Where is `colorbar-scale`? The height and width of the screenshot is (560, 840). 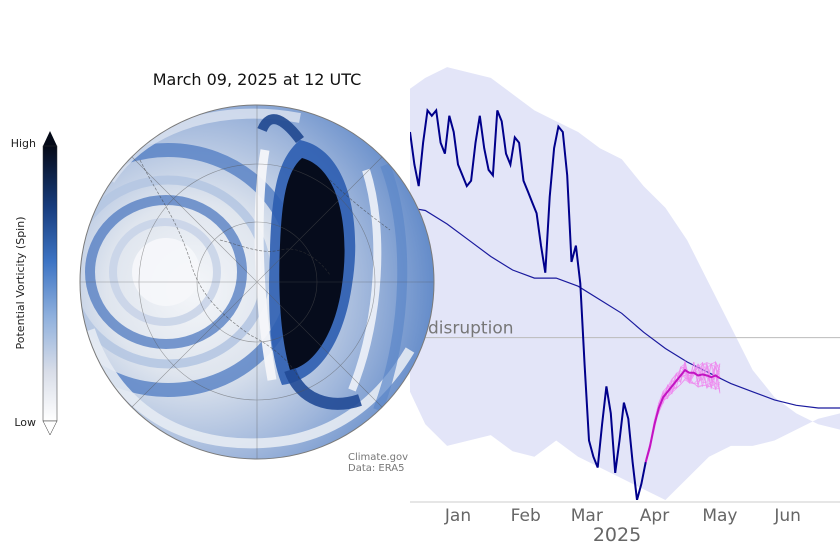
colorbar-scale is located at coordinates (50, 283).